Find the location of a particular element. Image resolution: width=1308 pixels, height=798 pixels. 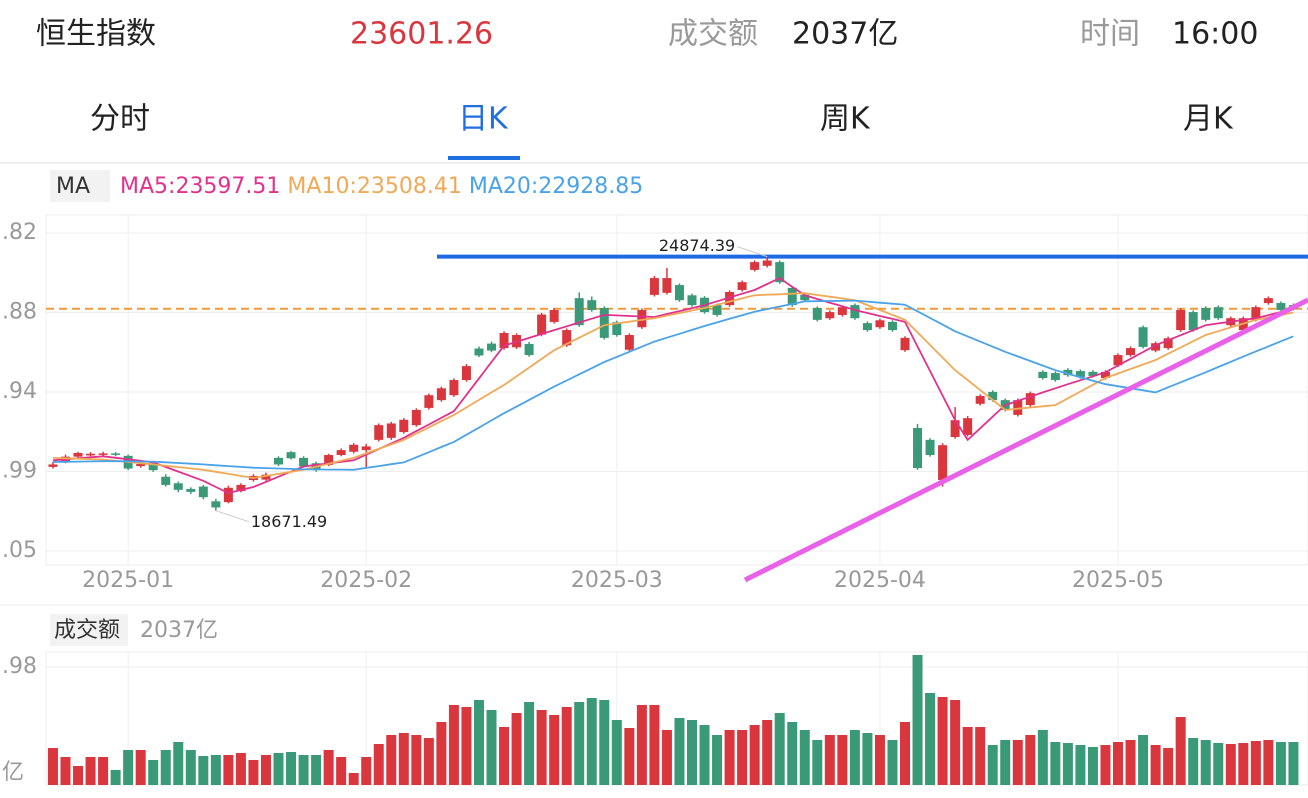

time-value: 16:00 is located at coordinates (1215, 34).